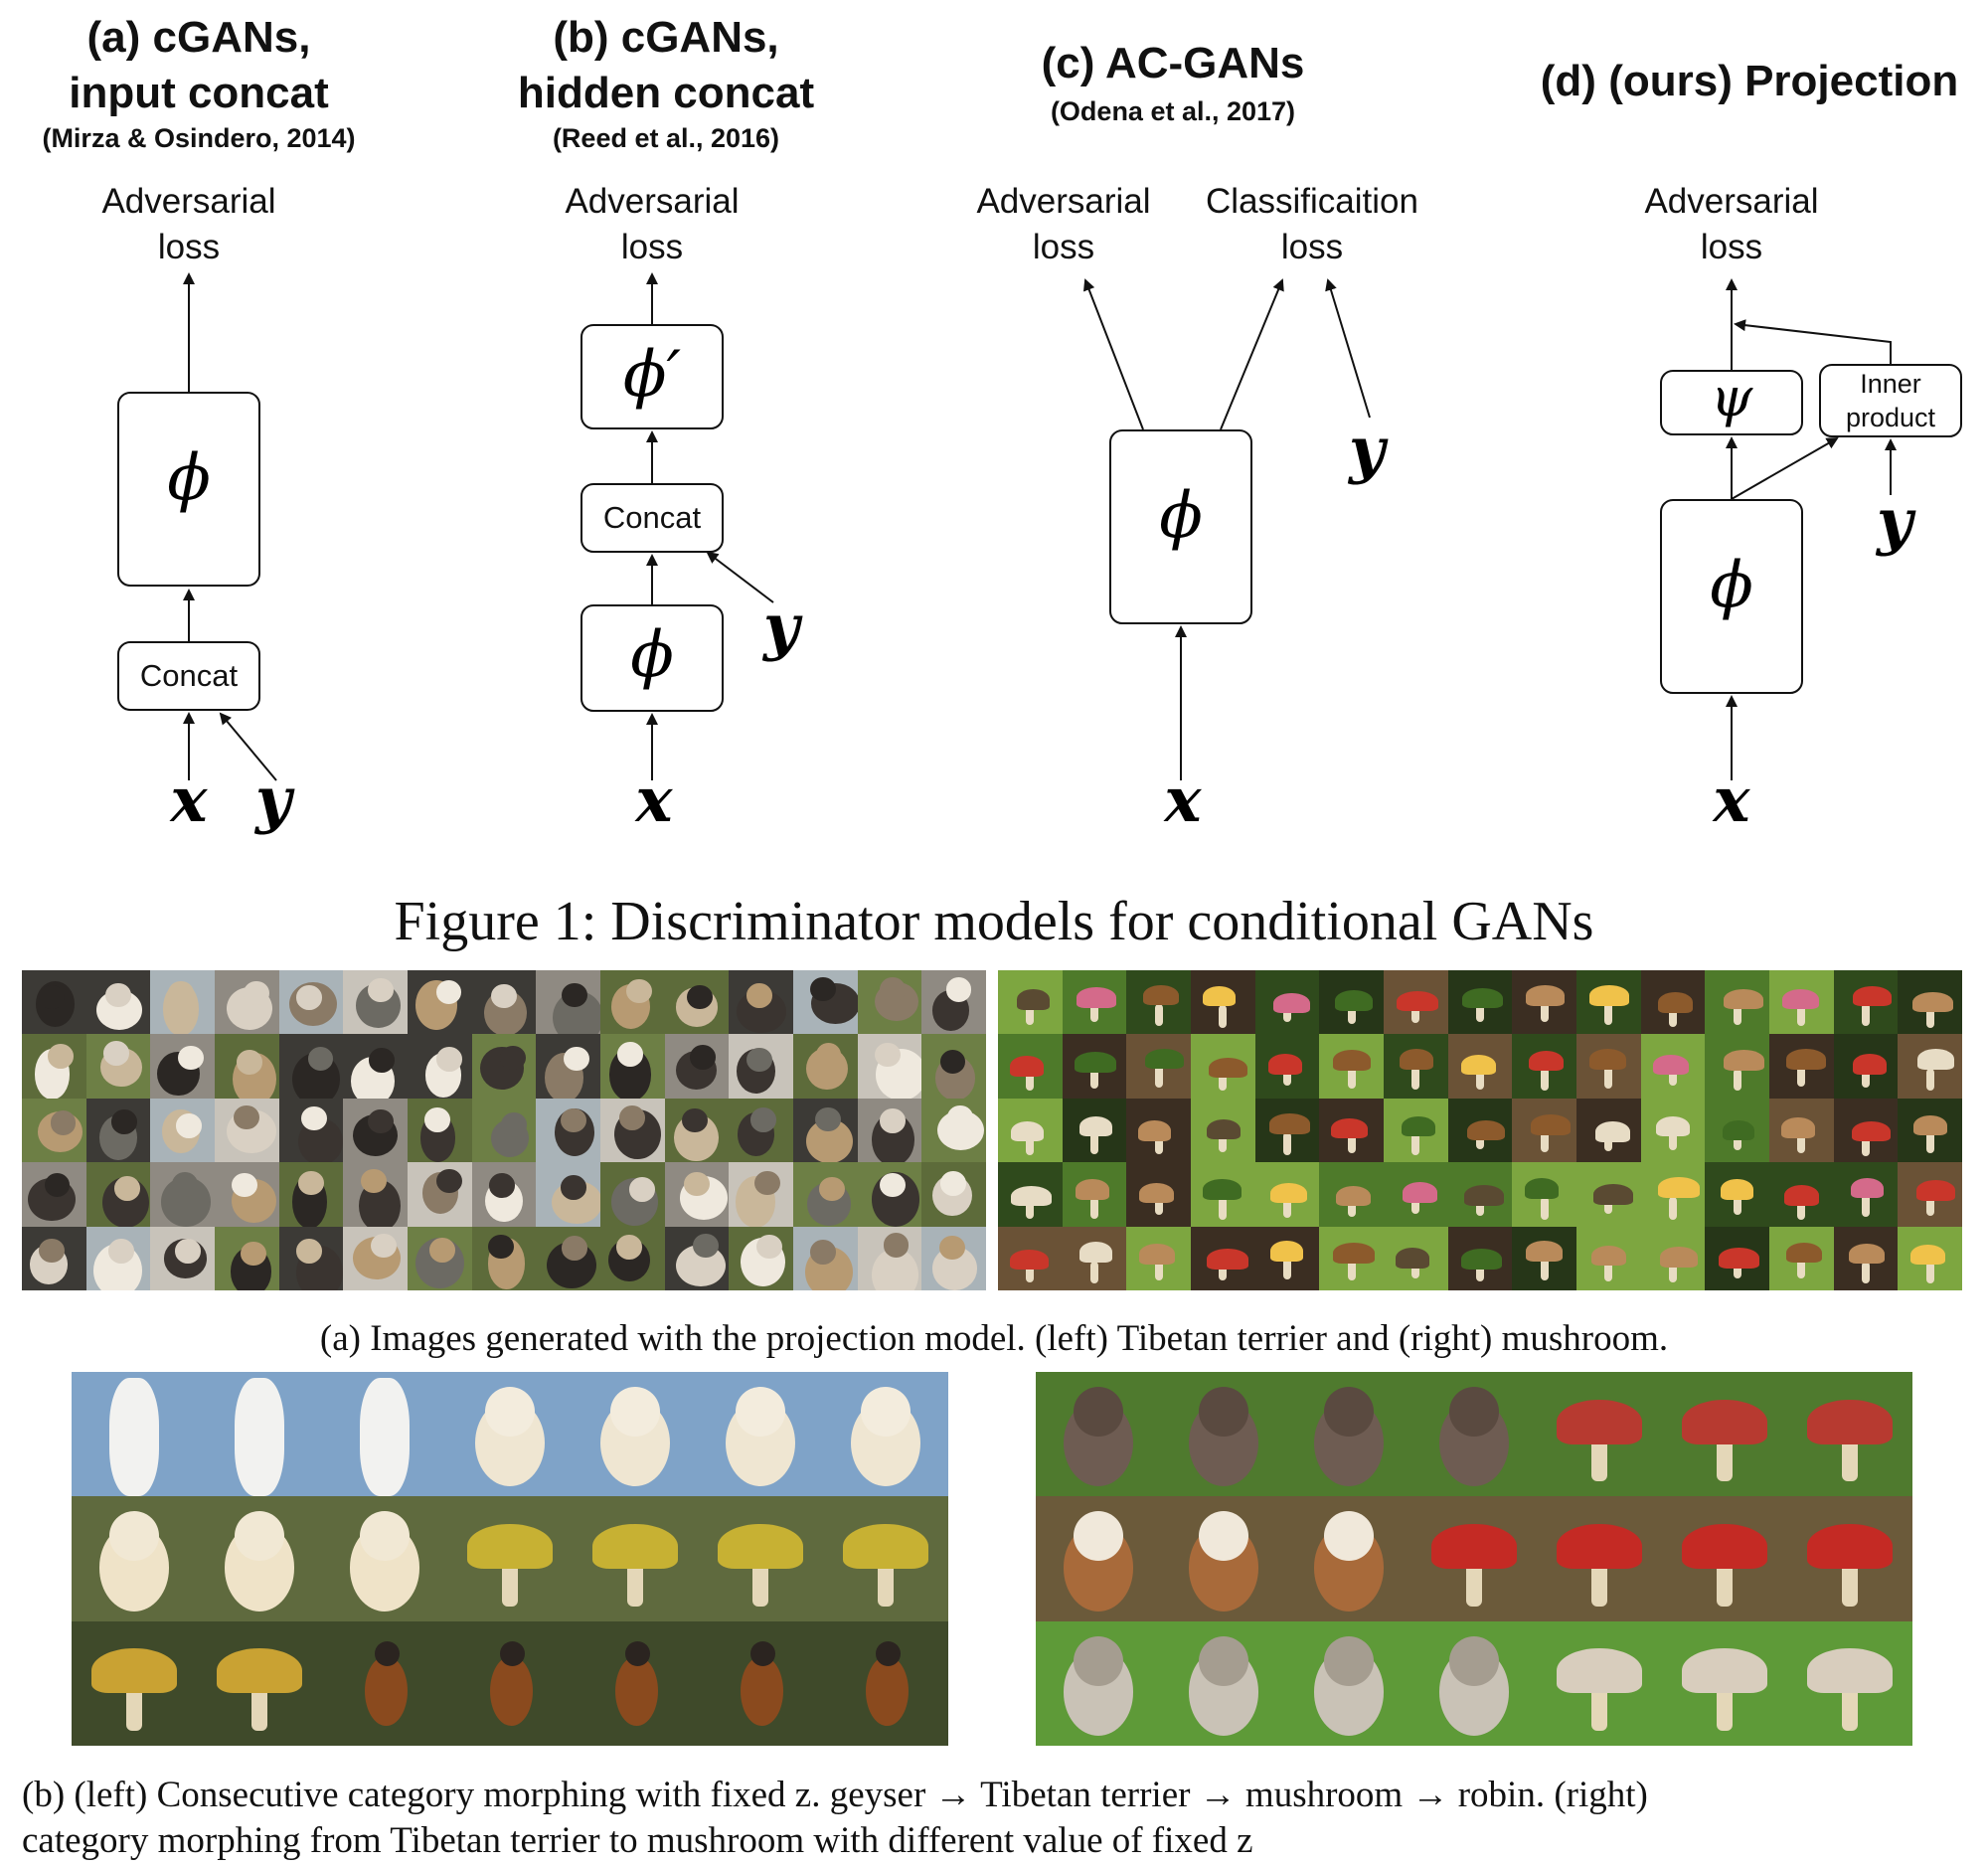 The image size is (1988, 1867). Describe the element at coordinates (1312, 224) in the screenshot. I see `panel-c-cls-loss-label: Classificaition loss` at that location.